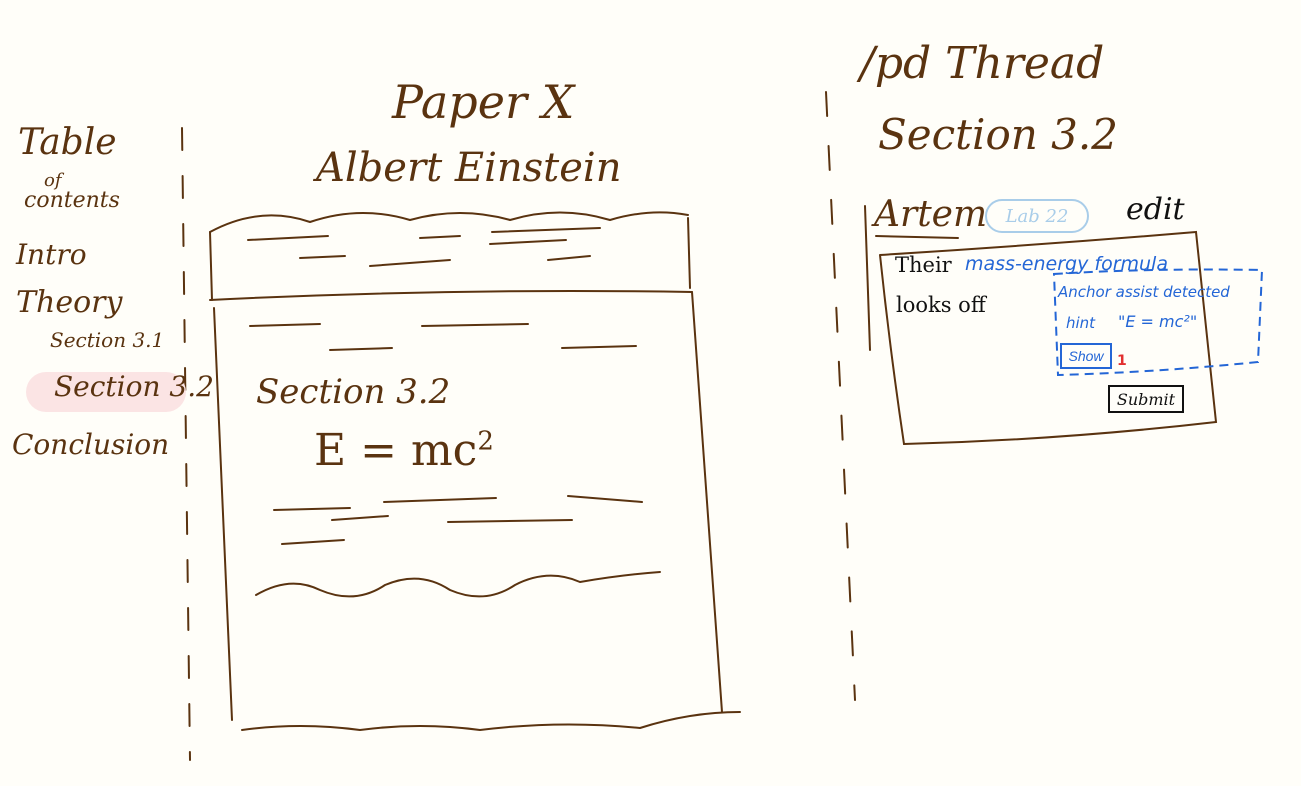 This screenshot has width=1301, height=786. What do you see at coordinates (491, 721) in the screenshot?
I see `paper-bottom-edge` at bounding box center [491, 721].